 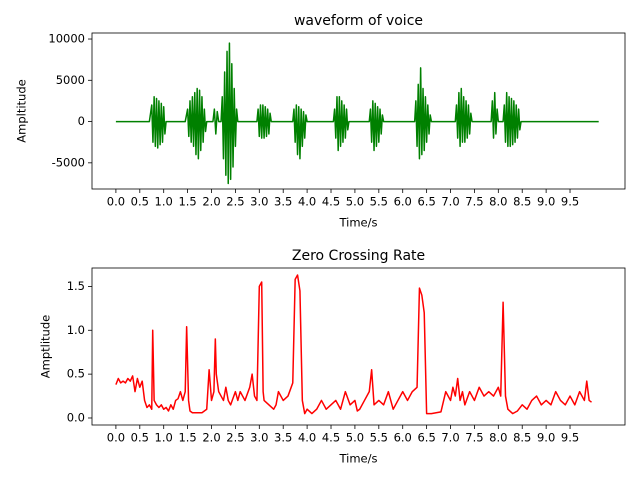 What do you see at coordinates (22, 110) in the screenshot?
I see `y-axis-label: Ampltitude` at bounding box center [22, 110].